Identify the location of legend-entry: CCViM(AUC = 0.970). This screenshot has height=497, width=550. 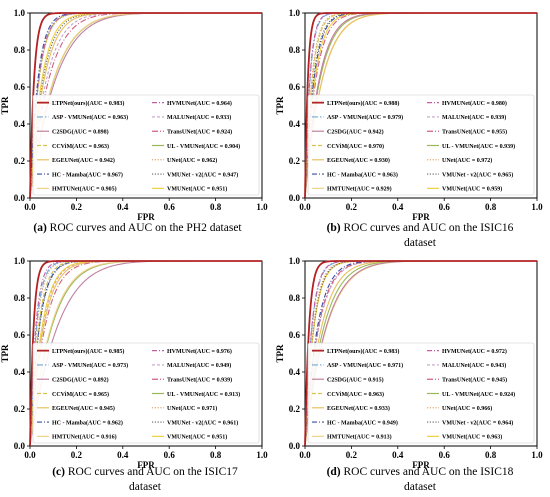
(355, 146).